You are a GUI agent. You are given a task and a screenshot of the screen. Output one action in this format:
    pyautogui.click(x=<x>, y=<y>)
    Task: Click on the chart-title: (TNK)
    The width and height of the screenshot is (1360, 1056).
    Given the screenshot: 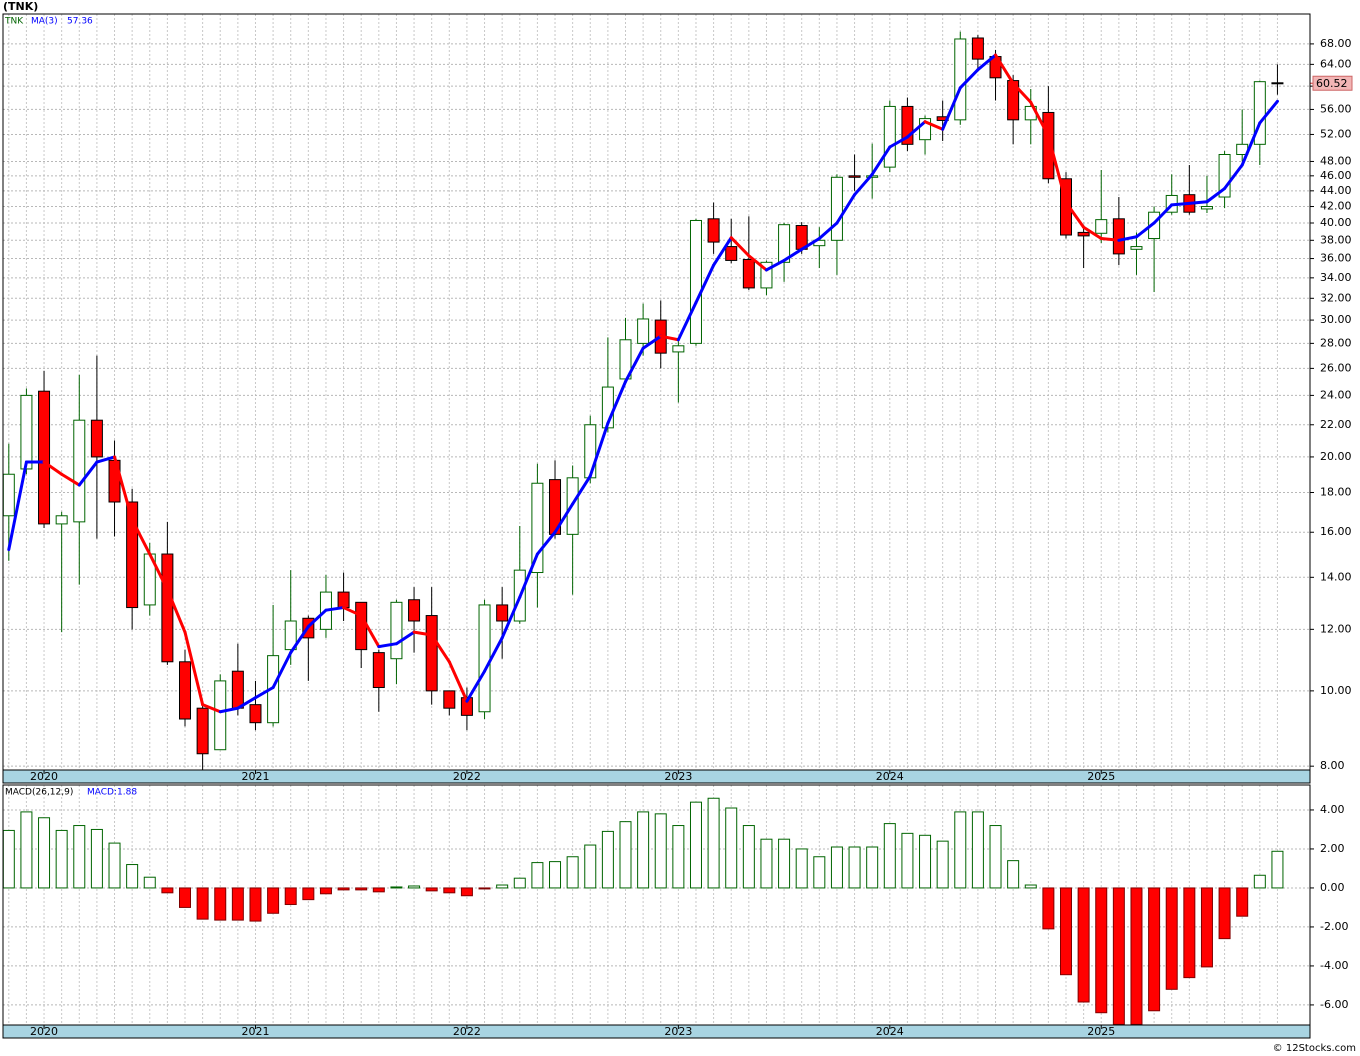 What is the action you would take?
    pyautogui.click(x=20, y=6)
    